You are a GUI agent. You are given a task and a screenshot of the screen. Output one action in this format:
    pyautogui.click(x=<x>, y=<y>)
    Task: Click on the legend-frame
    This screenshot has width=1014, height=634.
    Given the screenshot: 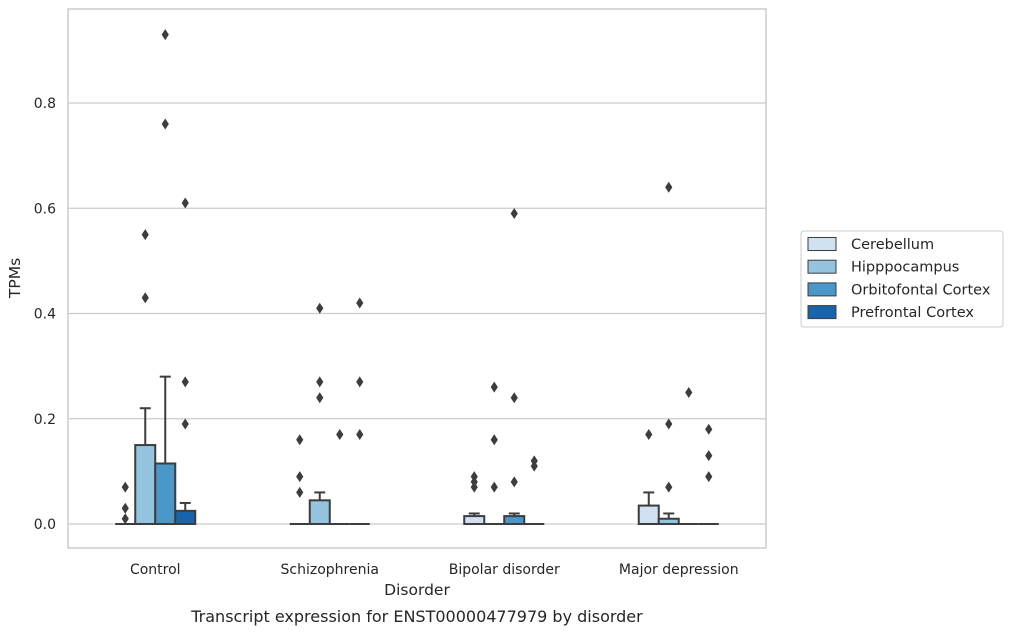 What is the action you would take?
    pyautogui.click(x=902, y=279)
    